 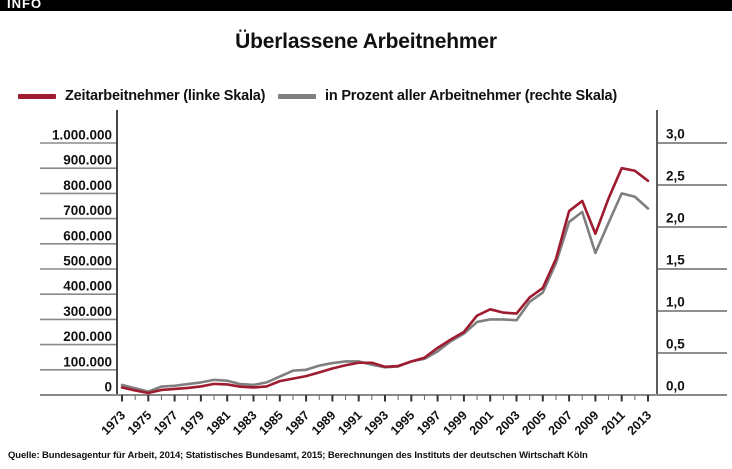 What do you see at coordinates (271, 423) in the screenshot?
I see `x-axis-tick-label: 1985` at bounding box center [271, 423].